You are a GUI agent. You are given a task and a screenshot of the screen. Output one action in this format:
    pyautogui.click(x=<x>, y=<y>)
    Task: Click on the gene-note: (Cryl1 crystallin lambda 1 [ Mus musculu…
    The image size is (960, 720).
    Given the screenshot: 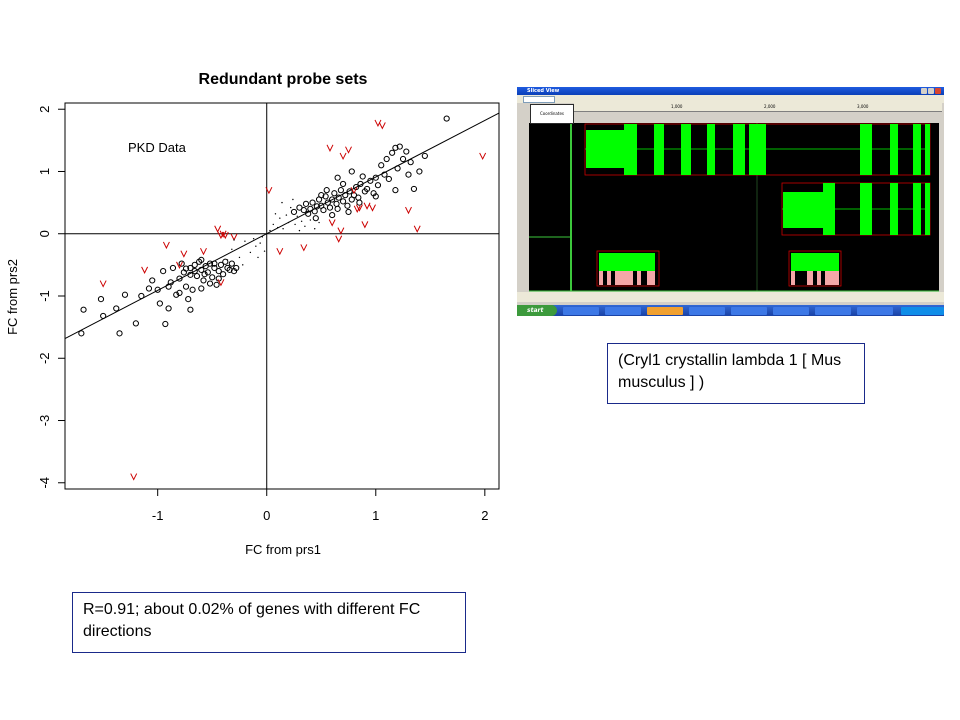 What is the action you would take?
    pyautogui.click(x=736, y=373)
    